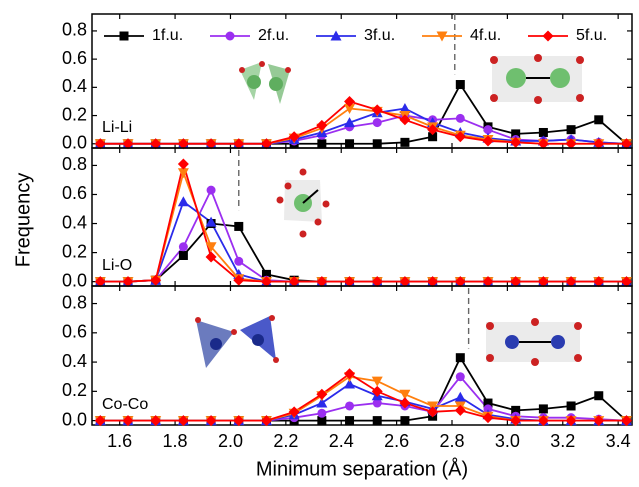 The image size is (639, 487). I want to click on y-axis-label: Frequency, so click(23, 220).